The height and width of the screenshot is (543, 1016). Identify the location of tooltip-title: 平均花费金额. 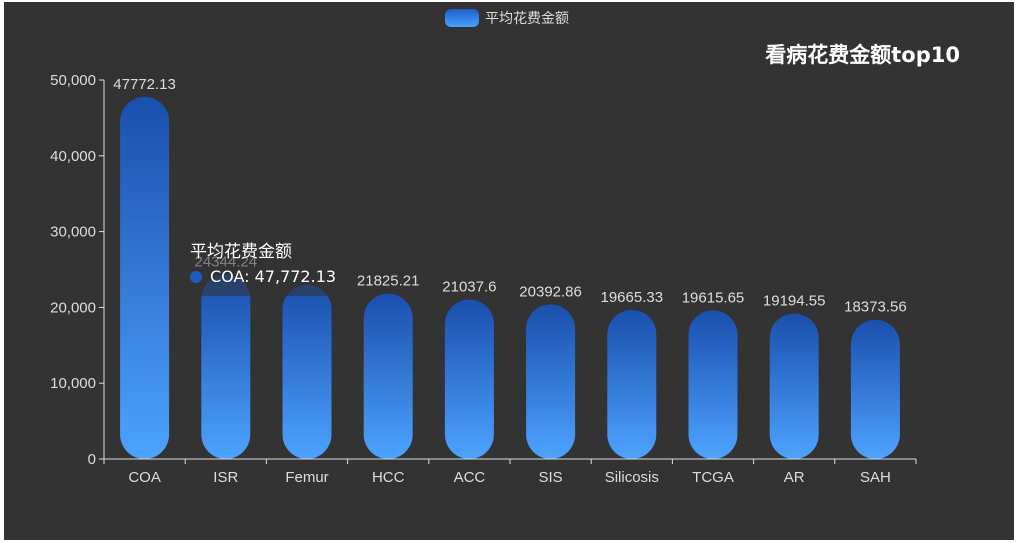
(241, 252).